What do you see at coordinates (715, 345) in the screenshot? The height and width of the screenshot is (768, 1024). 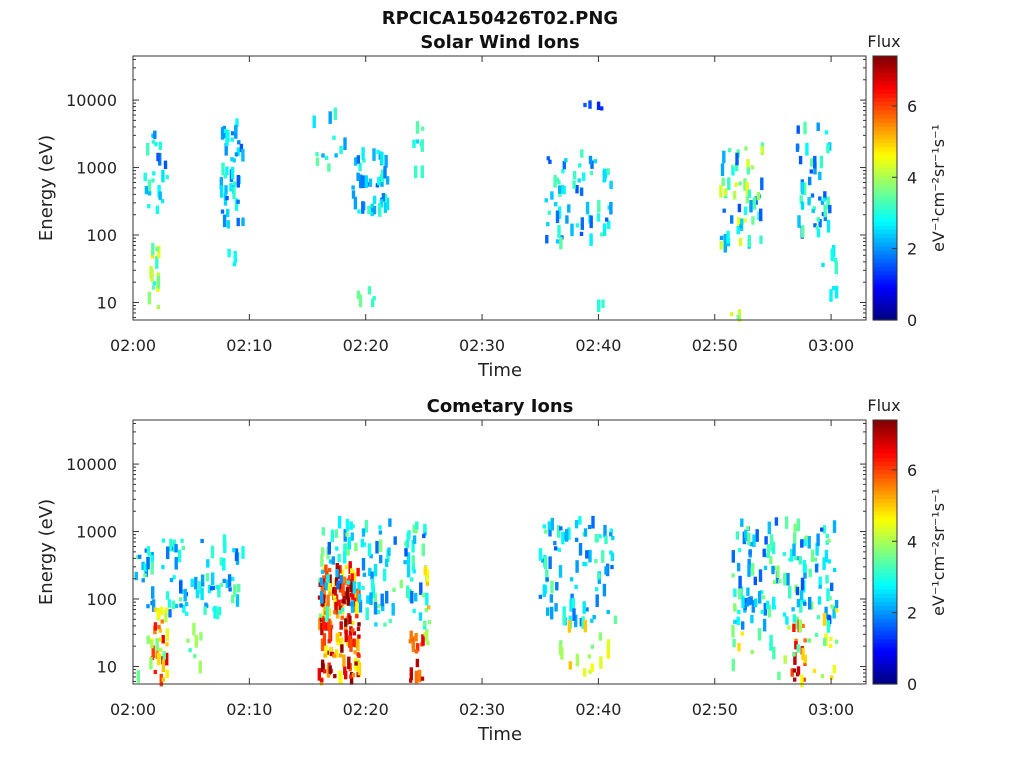 I see `x-tick-label: 02:50` at bounding box center [715, 345].